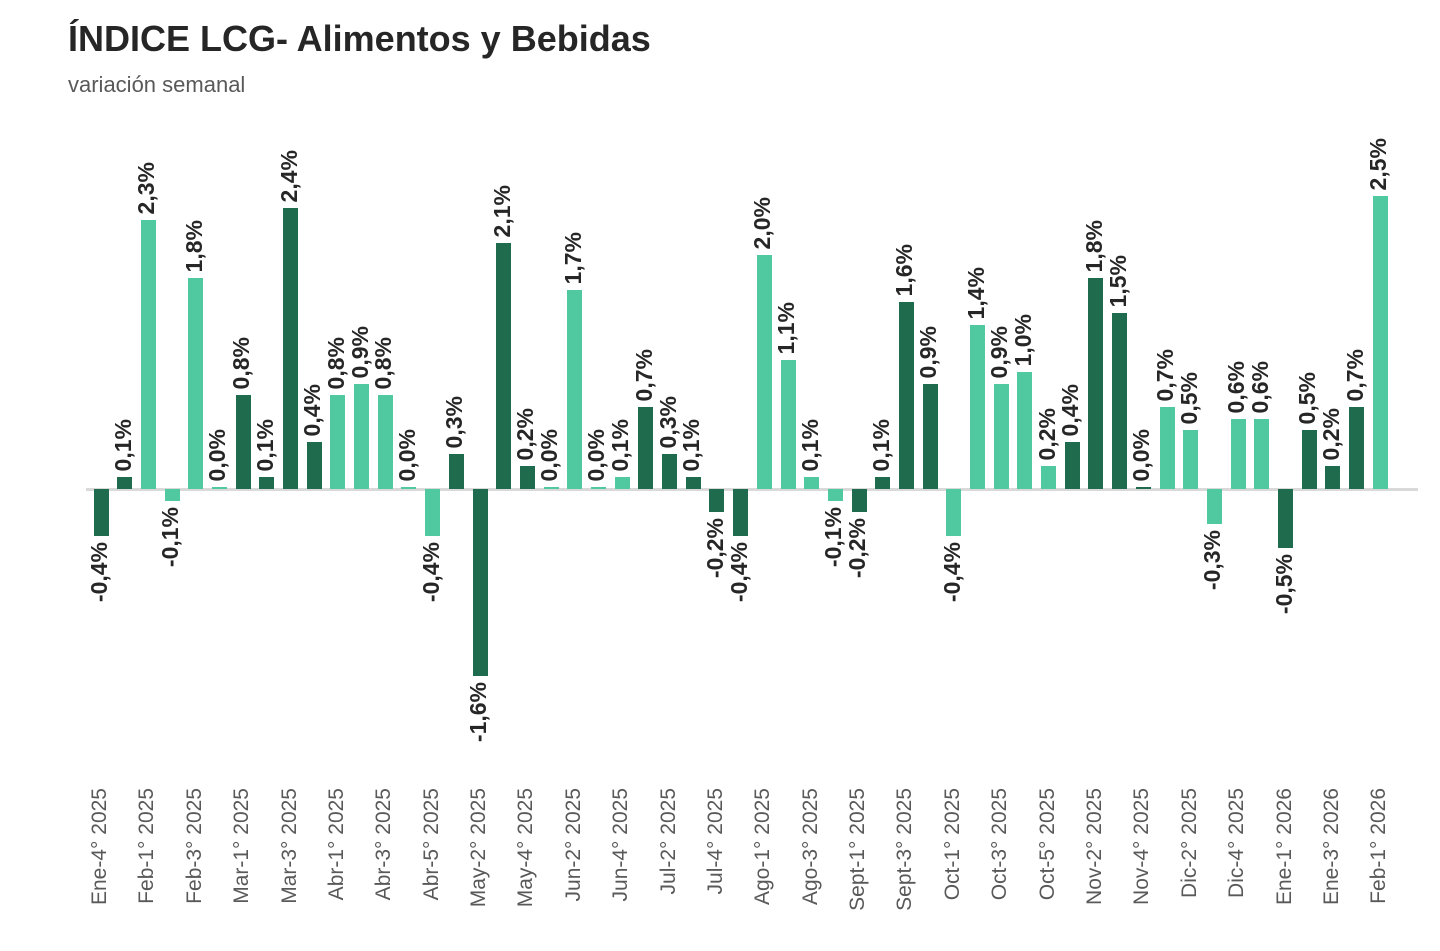  I want to click on bar-value-label: 1,7%, so click(572, 257).